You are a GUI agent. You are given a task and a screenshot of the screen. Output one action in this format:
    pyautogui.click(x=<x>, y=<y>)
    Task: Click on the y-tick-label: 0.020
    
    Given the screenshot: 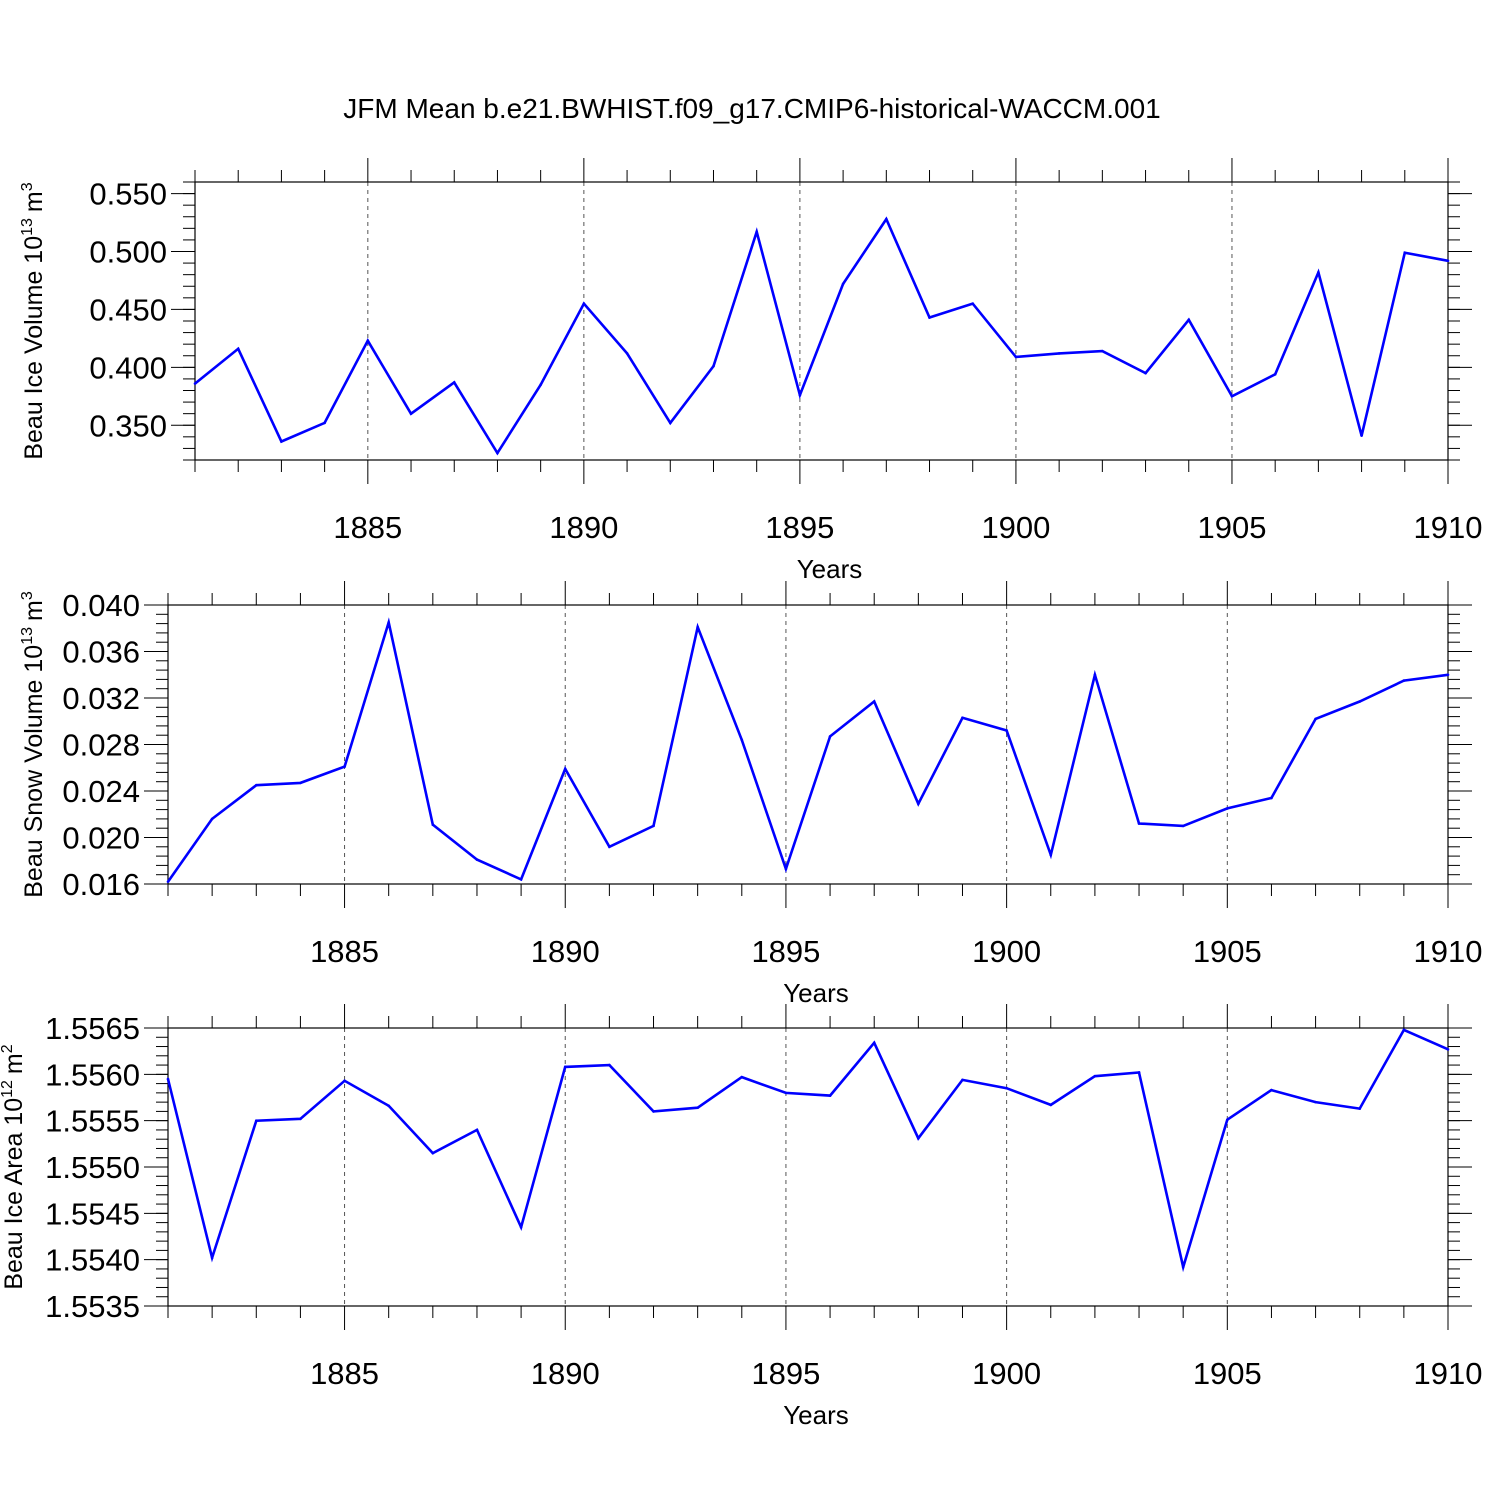 What is the action you would take?
    pyautogui.click(x=101, y=838)
    